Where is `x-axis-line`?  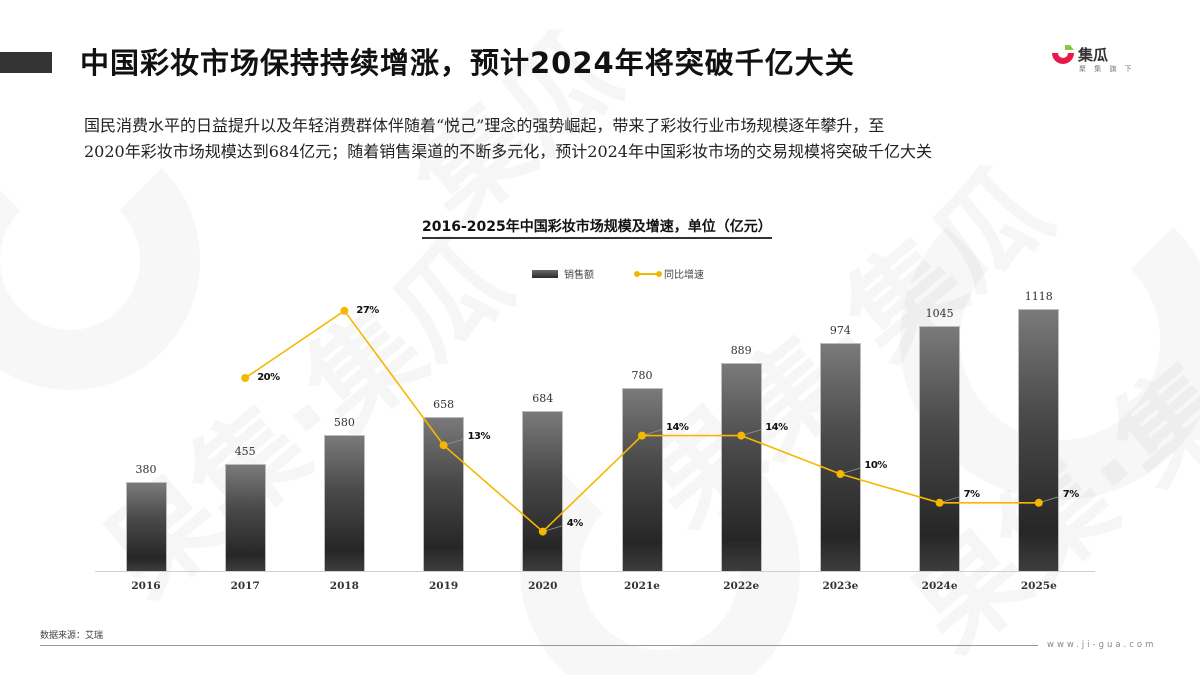
x-axis-line is located at coordinates (595, 571).